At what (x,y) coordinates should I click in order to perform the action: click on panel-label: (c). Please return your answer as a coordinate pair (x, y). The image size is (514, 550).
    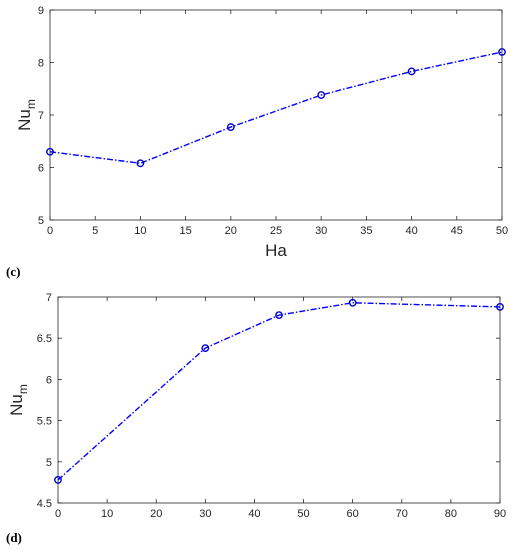
    Looking at the image, I should click on (13, 271).